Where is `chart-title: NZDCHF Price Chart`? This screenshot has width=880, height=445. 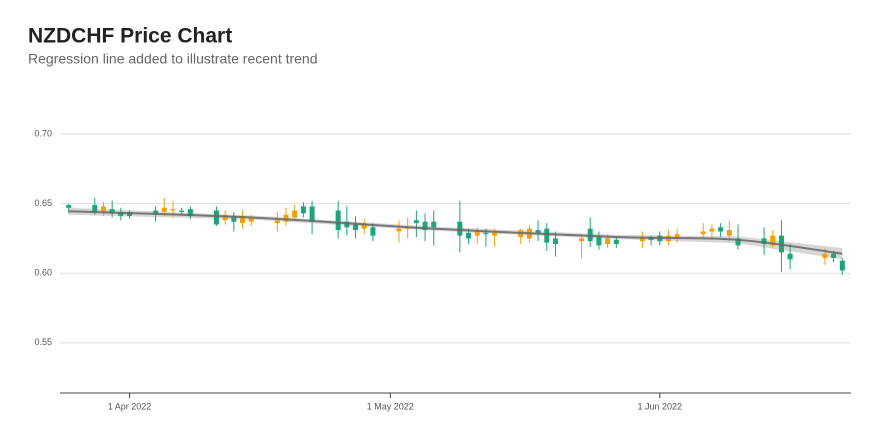 chart-title: NZDCHF Price Chart is located at coordinates (130, 36).